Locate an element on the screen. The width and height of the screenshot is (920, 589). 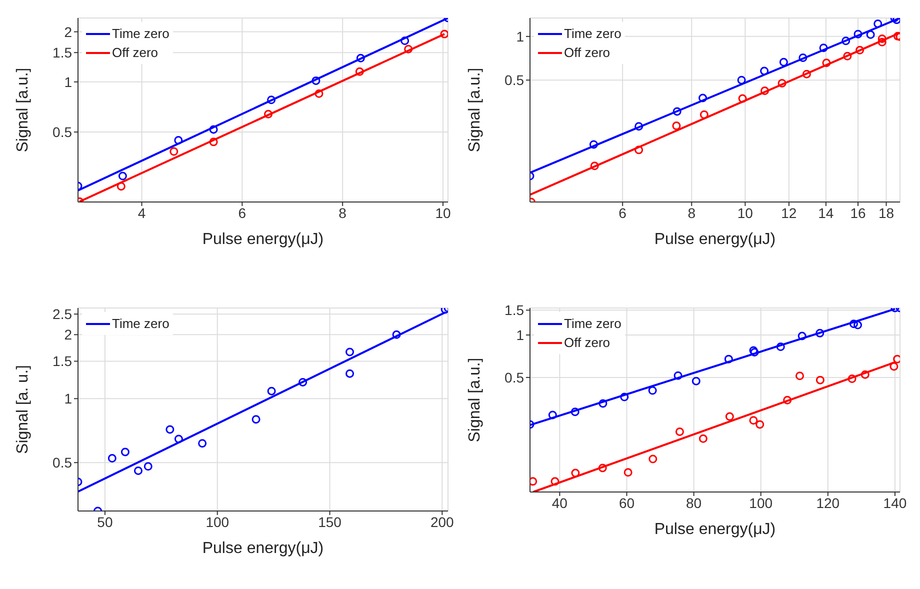
x-tick-label: 50 is located at coordinates (105, 522).